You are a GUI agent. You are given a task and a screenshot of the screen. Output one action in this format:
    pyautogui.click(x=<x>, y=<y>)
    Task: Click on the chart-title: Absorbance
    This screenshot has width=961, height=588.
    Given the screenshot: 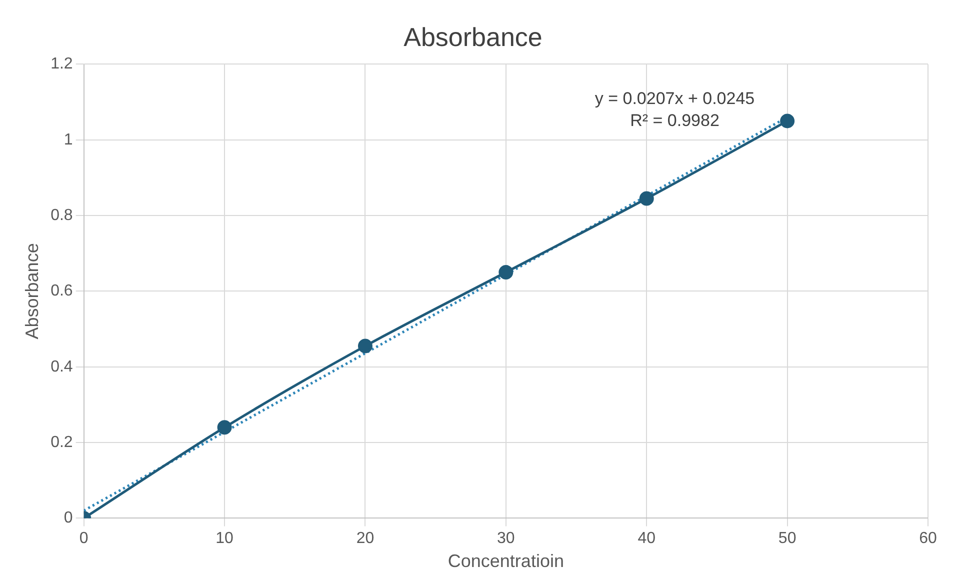 What is the action you would take?
    pyautogui.click(x=473, y=37)
    